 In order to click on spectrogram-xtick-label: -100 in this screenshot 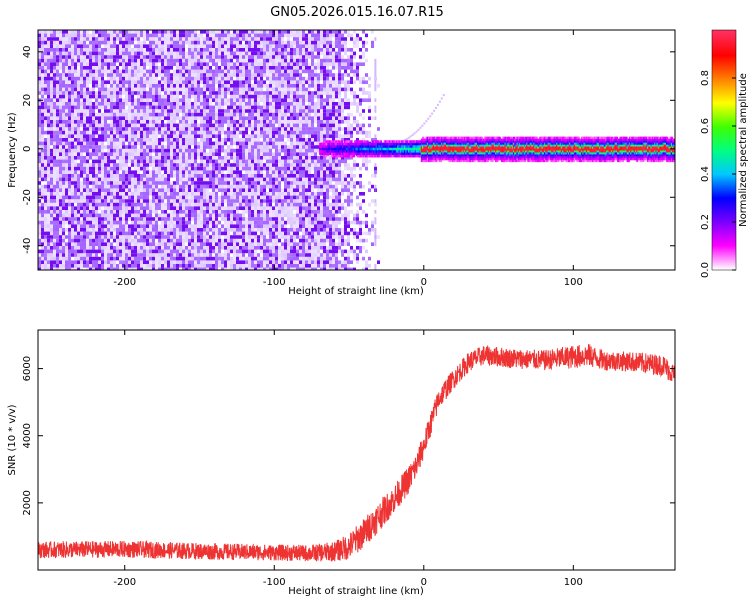, I will do `click(274, 282)`.